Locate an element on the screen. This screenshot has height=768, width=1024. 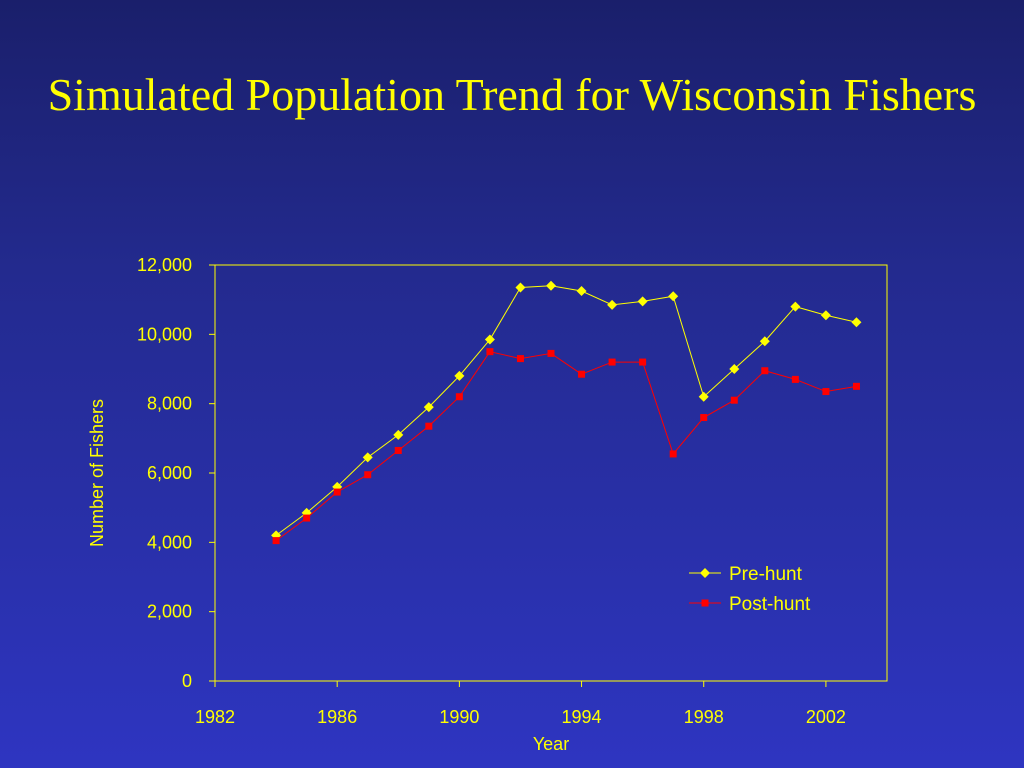
y-tick-label: 6,000 is located at coordinates (169, 473).